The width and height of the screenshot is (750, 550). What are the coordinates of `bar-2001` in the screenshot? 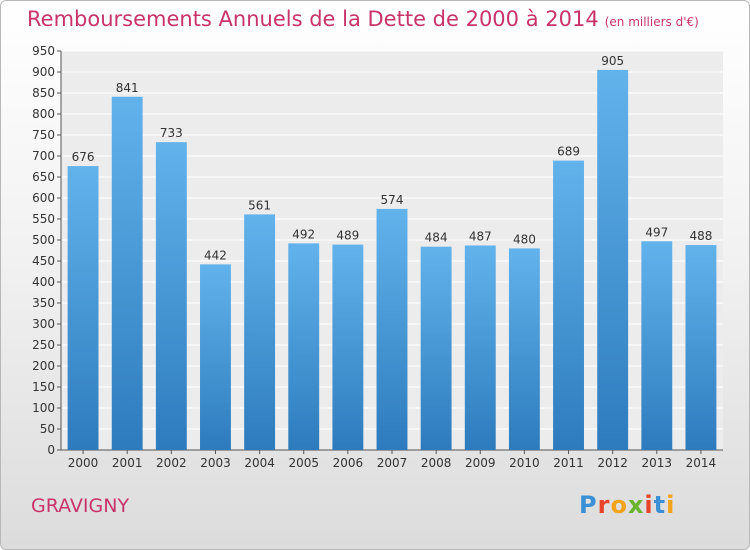 It's located at (127, 273).